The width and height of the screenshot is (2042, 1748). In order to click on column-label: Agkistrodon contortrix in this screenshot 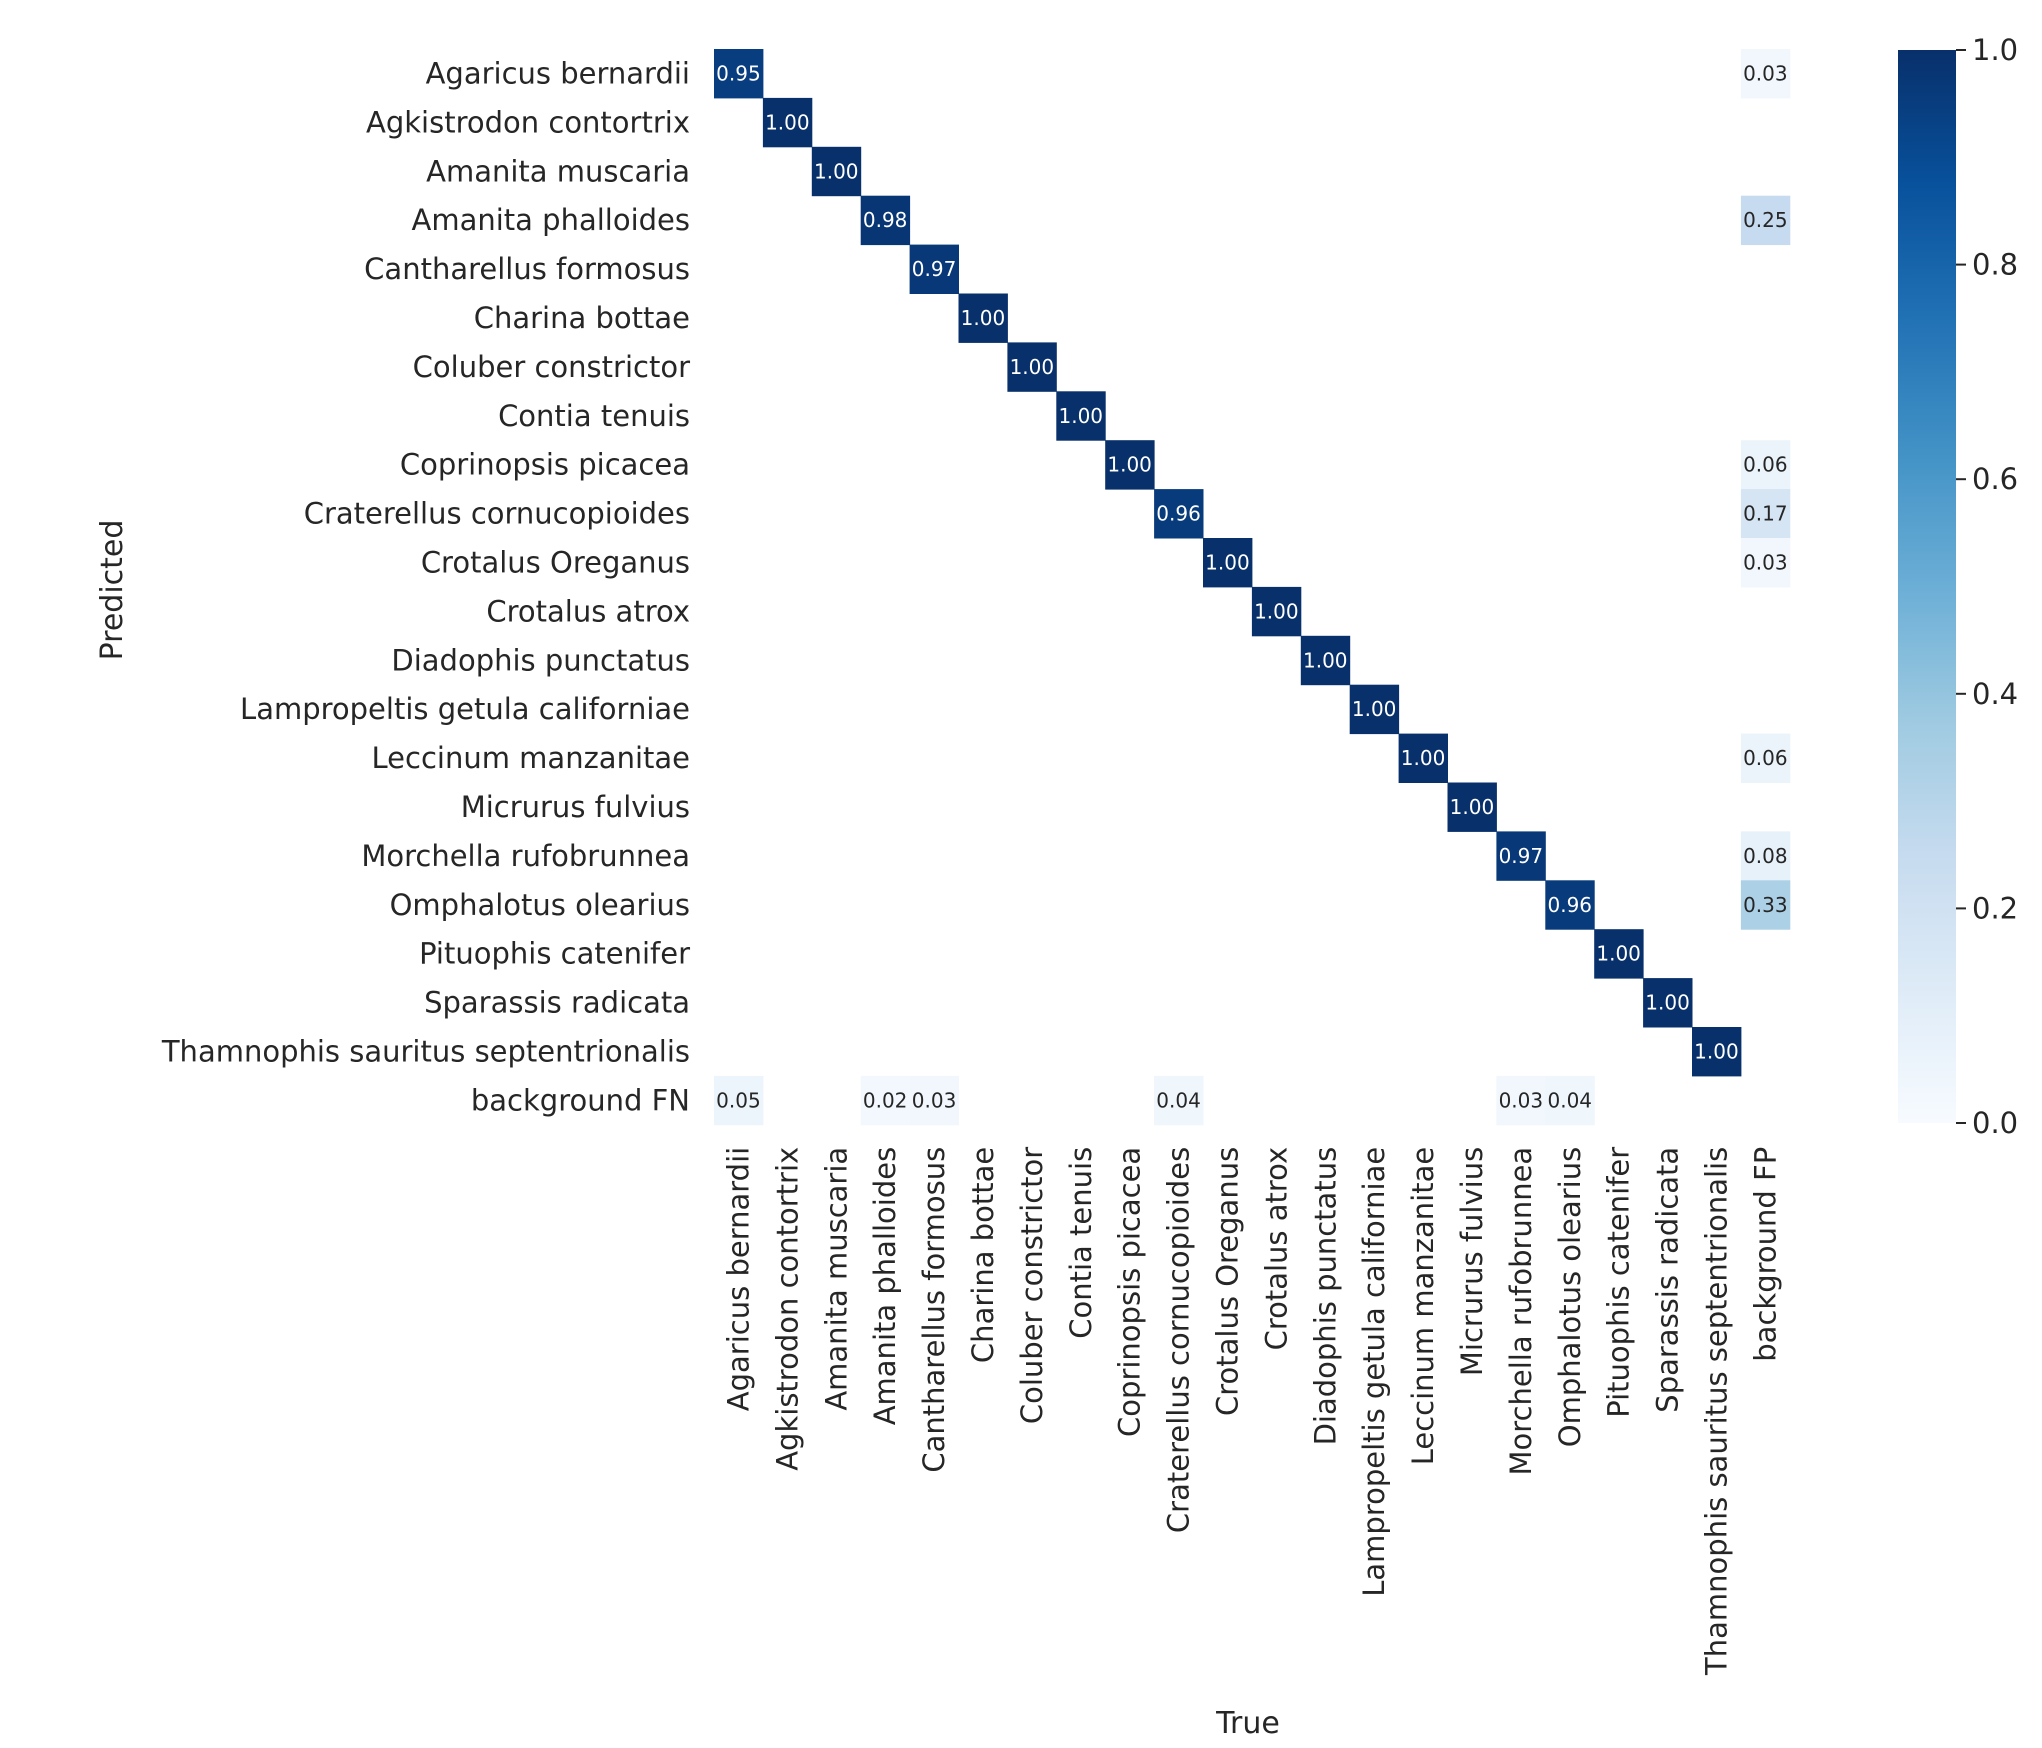, I will do `click(787, 1309)`.